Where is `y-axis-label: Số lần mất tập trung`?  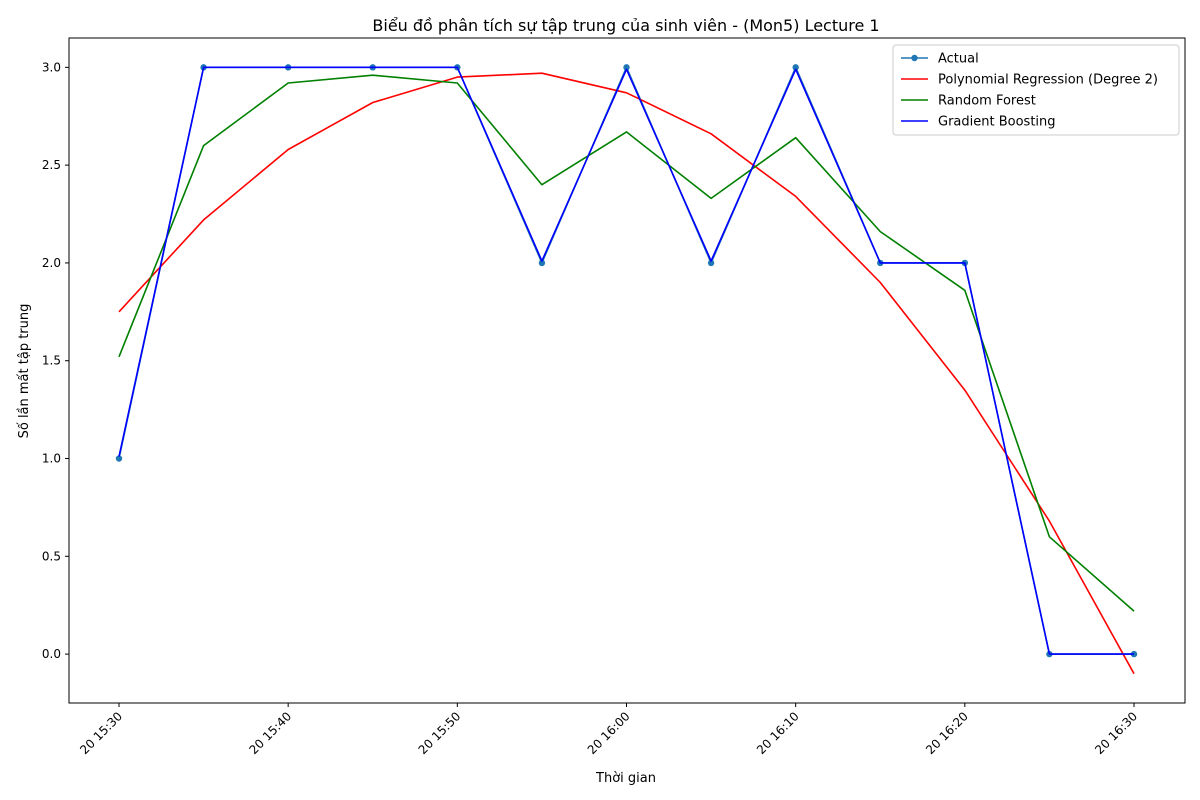
y-axis-label: Số lần mất tập trung is located at coordinates (24, 371).